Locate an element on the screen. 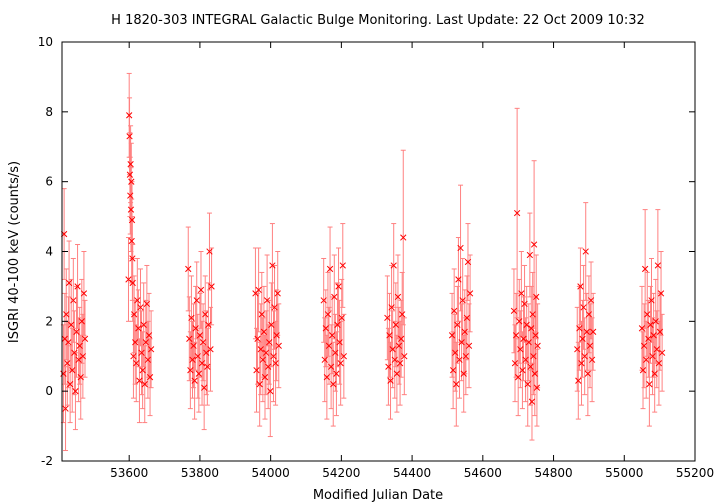  y-tick-label: 6 is located at coordinates (49, 182).